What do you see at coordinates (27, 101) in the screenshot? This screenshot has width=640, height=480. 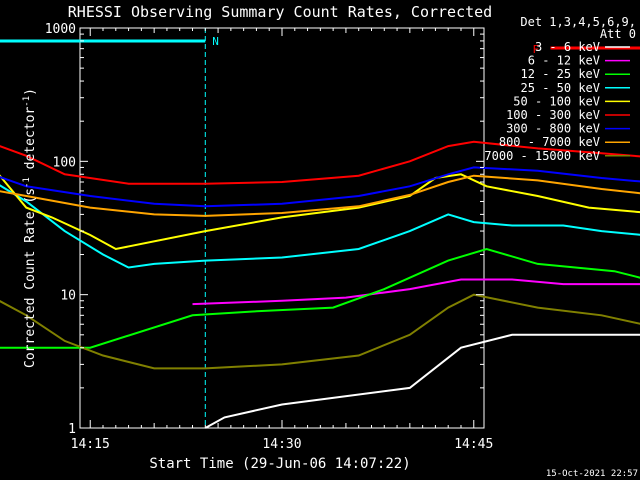 I see `y-axis-label-sup2: -1` at bounding box center [27, 101].